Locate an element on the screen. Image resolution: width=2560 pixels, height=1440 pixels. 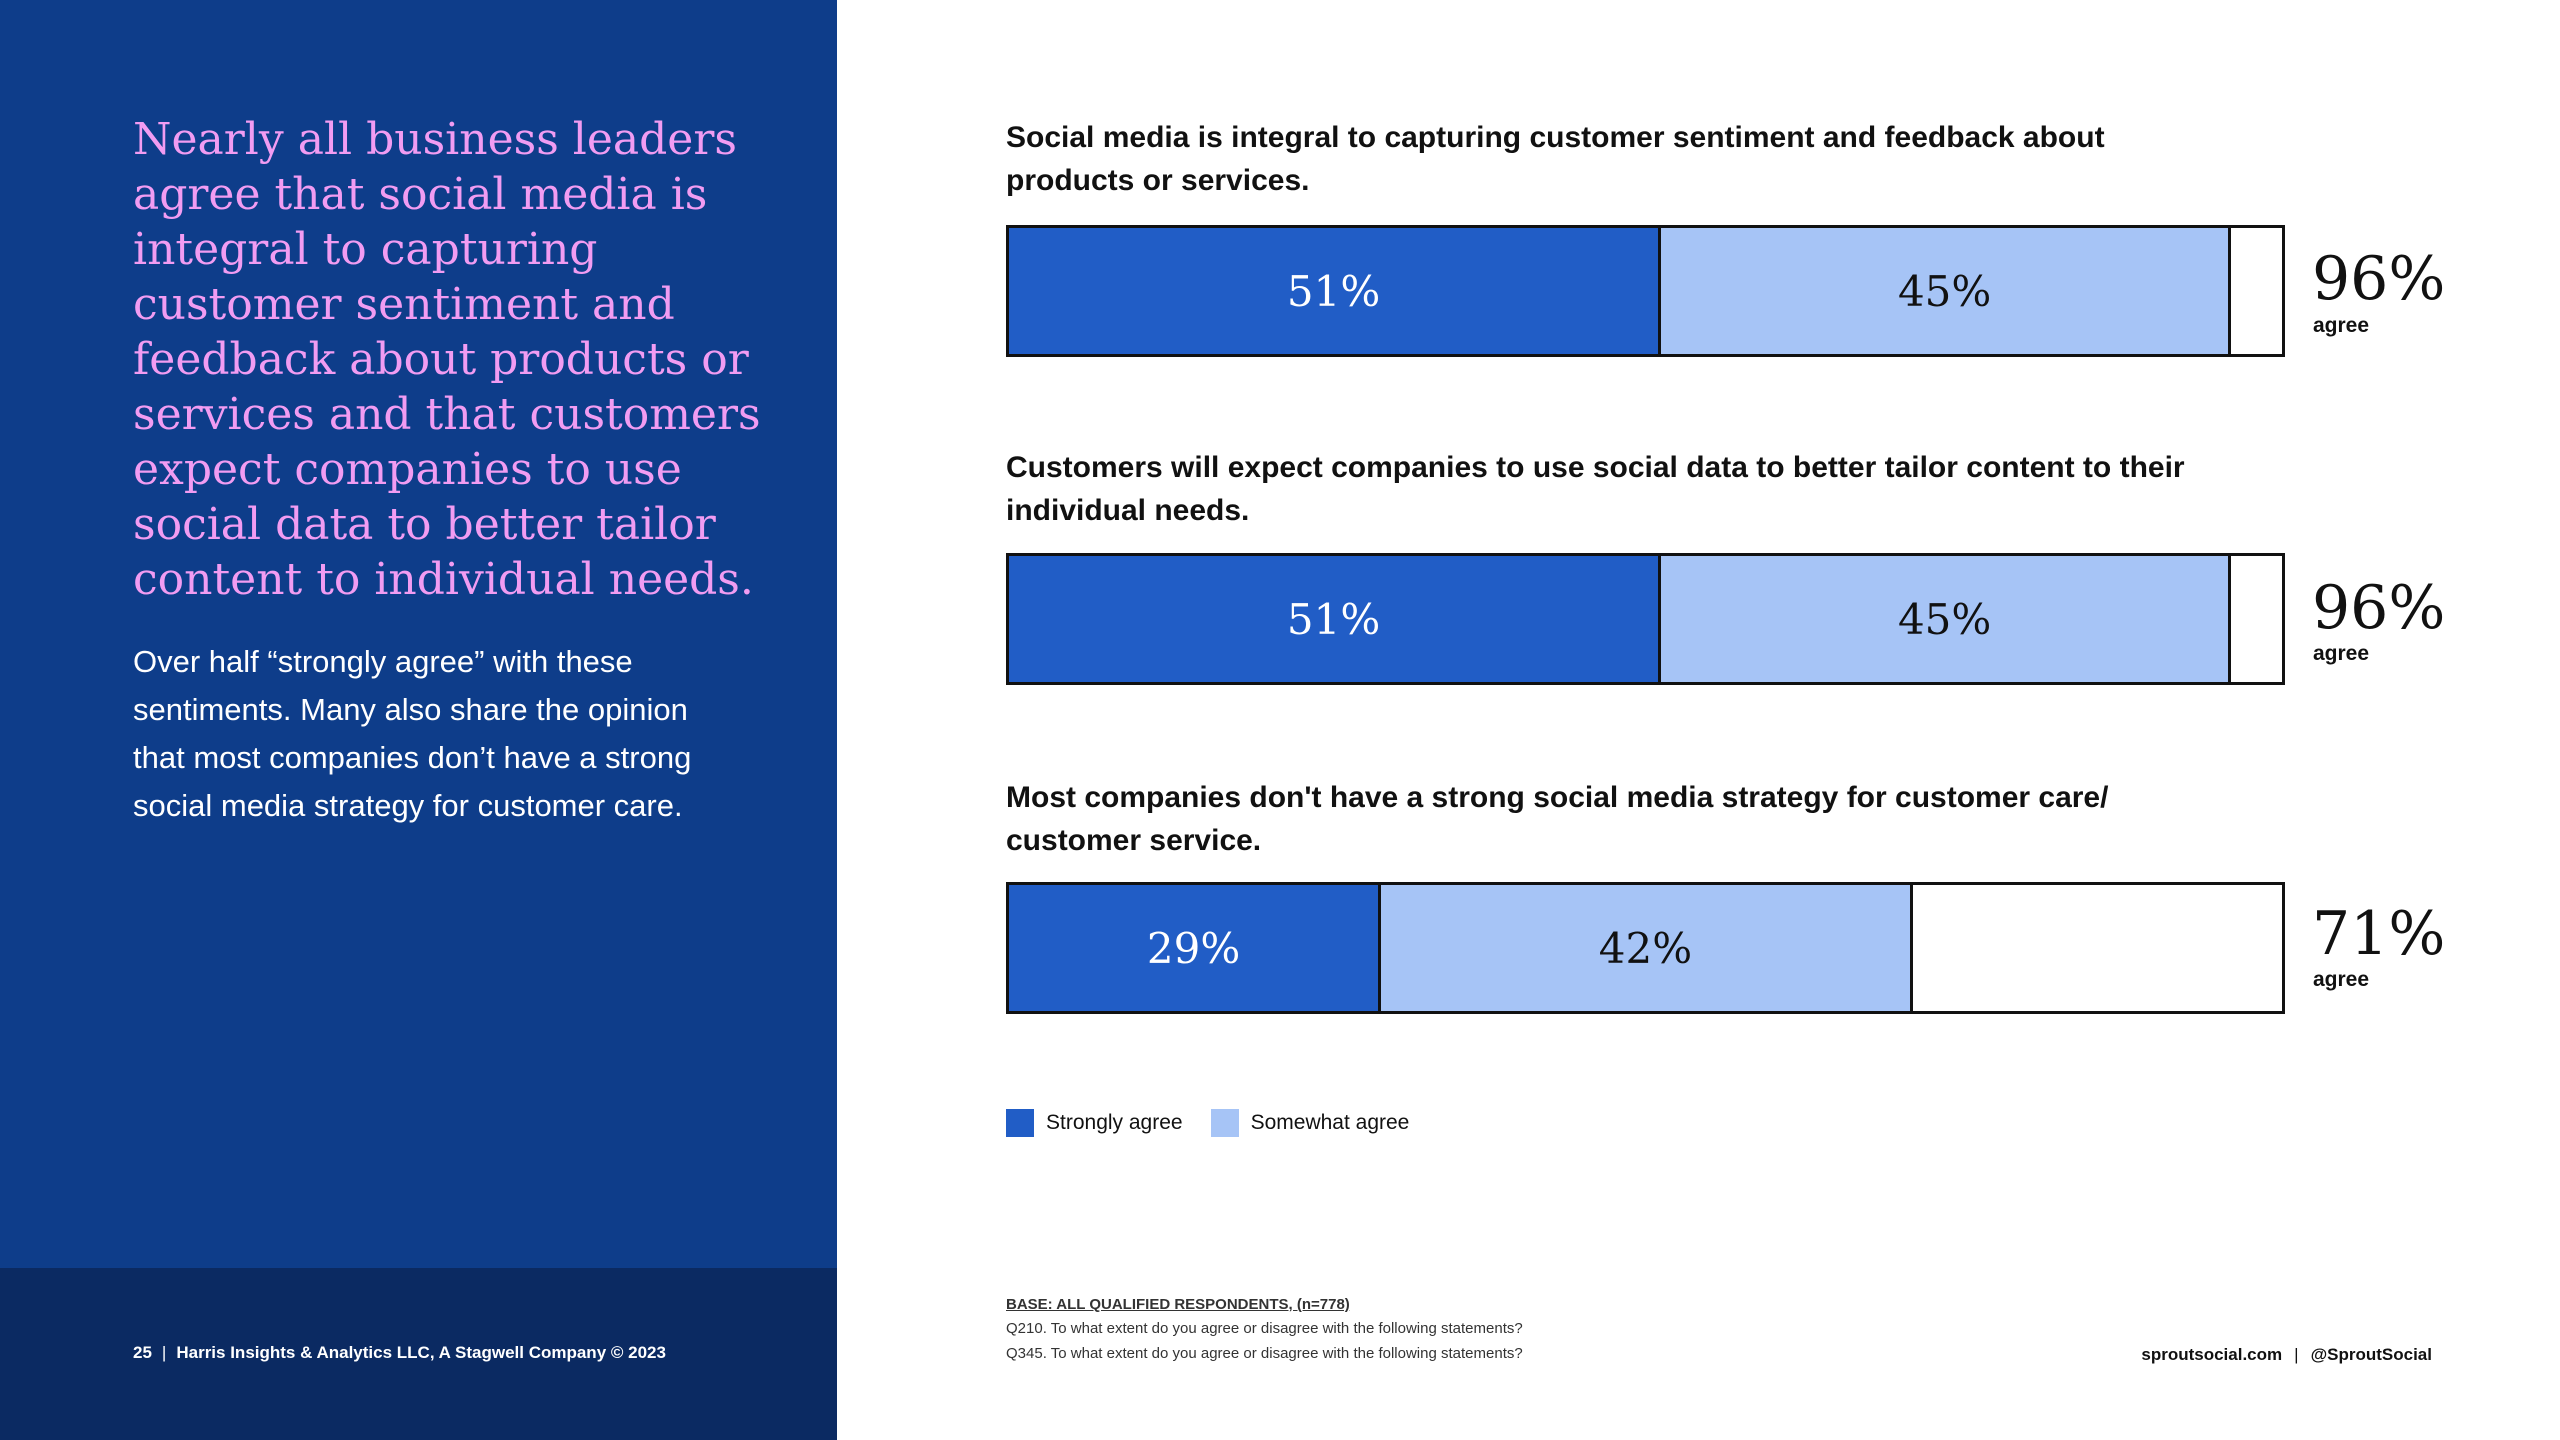
value-label-strongly-1: 51% is located at coordinates (1333, 291).